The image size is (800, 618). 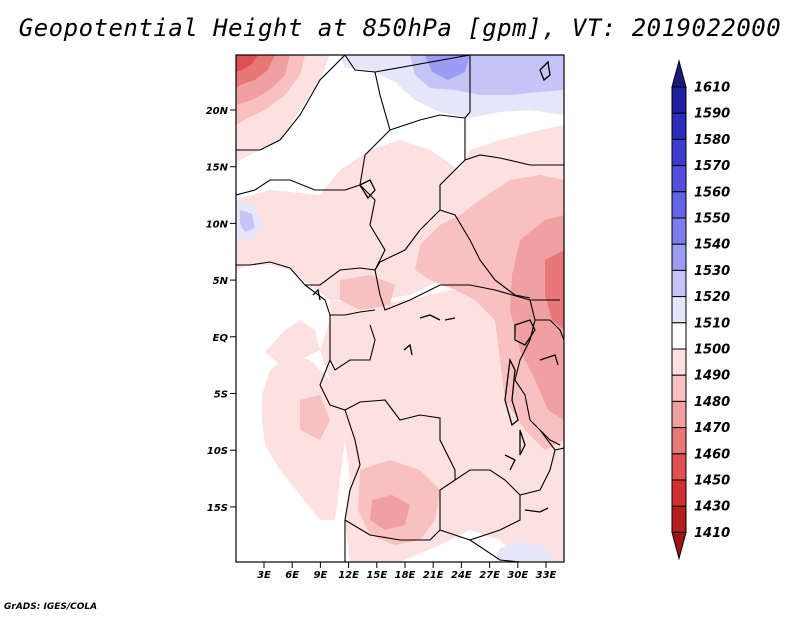 What do you see at coordinates (554, 290) in the screenshot?
I see `field-deep-pink-east` at bounding box center [554, 290].